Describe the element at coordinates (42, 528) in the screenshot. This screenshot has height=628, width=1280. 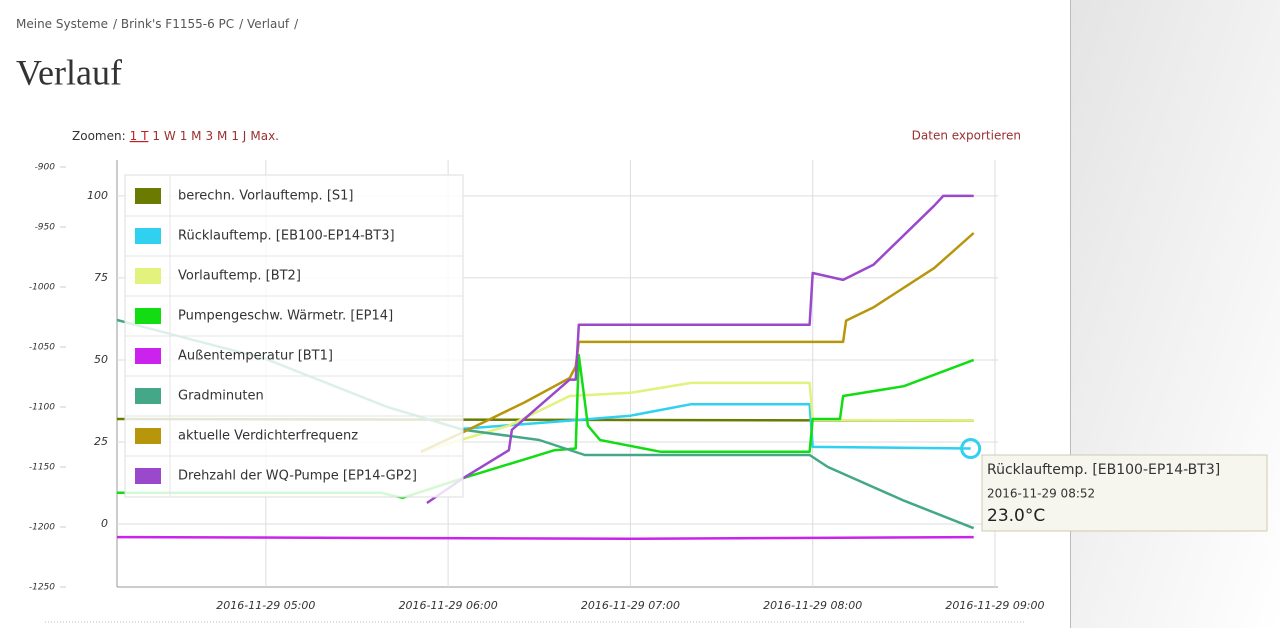
I see `y2-tick-label: -1200` at that location.